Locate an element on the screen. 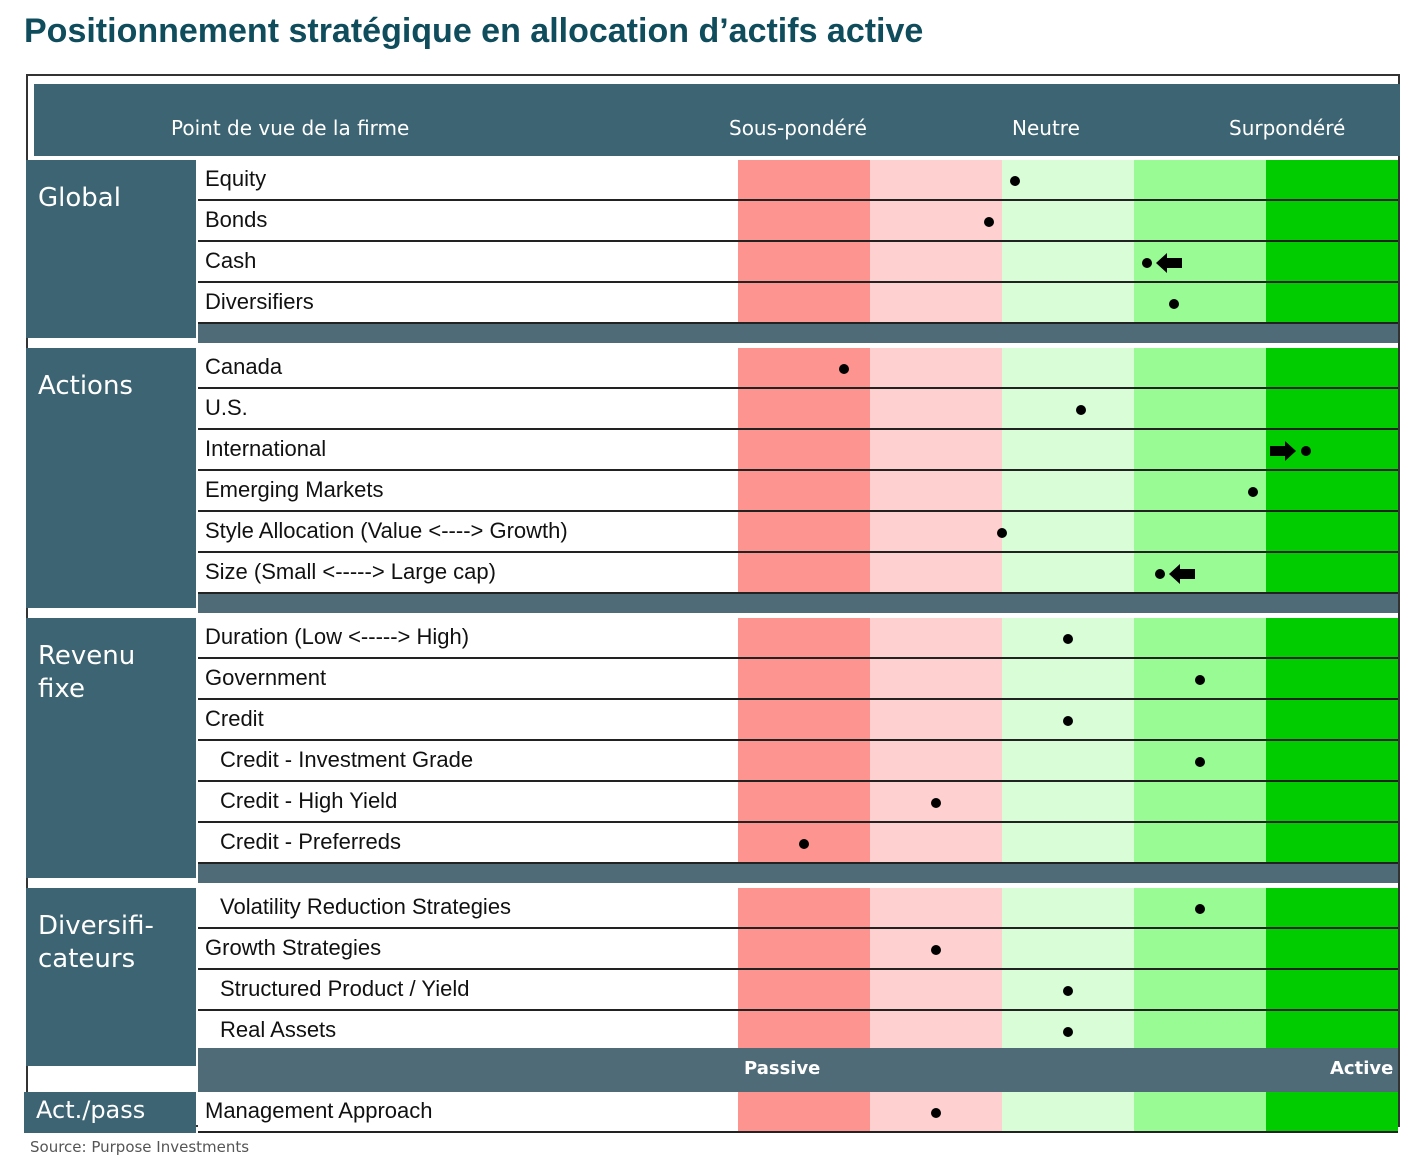  row-label: Real Assets is located at coordinates (468, 1031).